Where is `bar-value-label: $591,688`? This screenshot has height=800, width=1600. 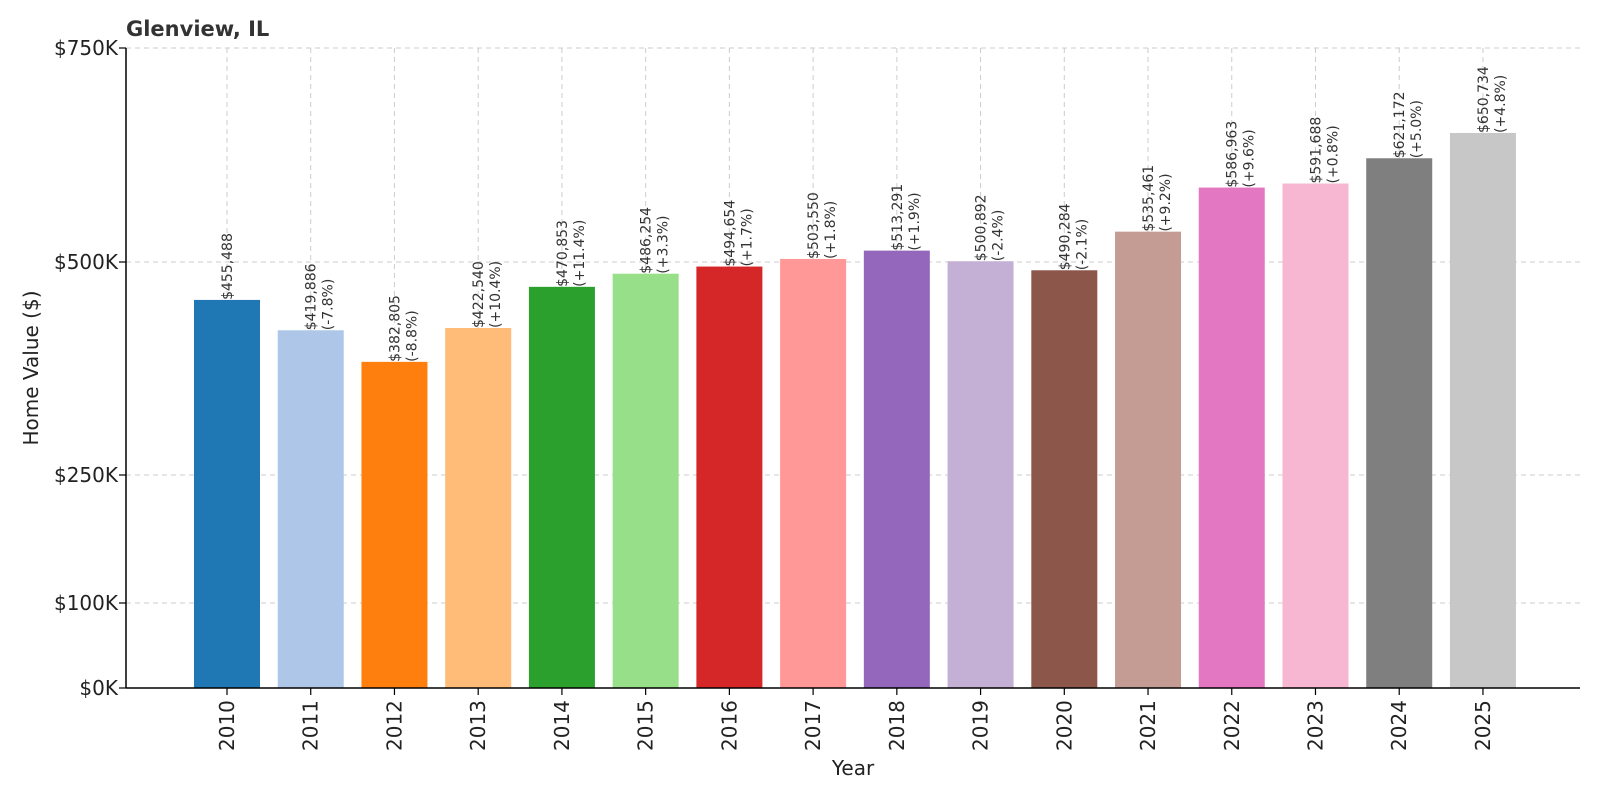
bar-value-label: $591,688 is located at coordinates (1316, 150).